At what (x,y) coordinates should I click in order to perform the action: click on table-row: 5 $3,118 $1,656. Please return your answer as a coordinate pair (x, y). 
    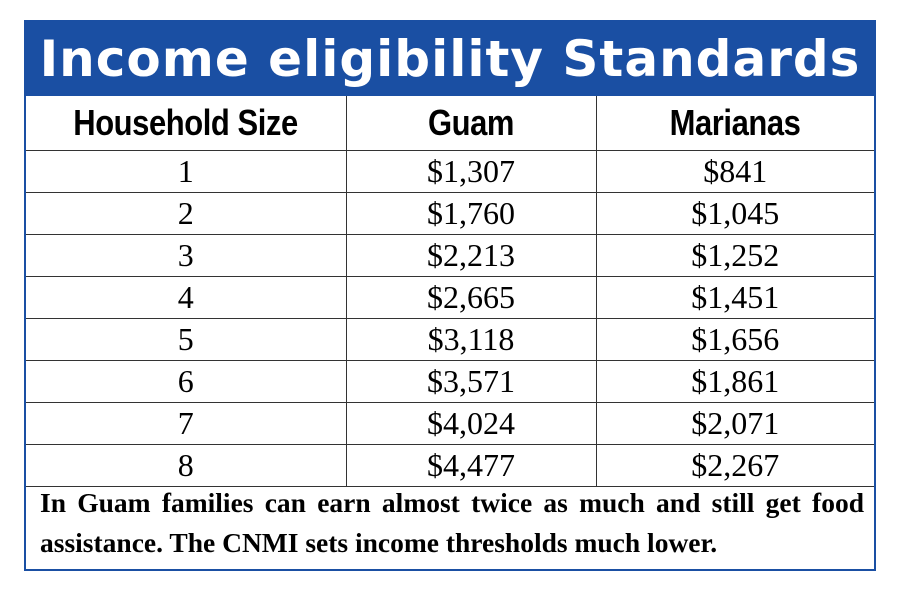
    Looking at the image, I should click on (450, 339).